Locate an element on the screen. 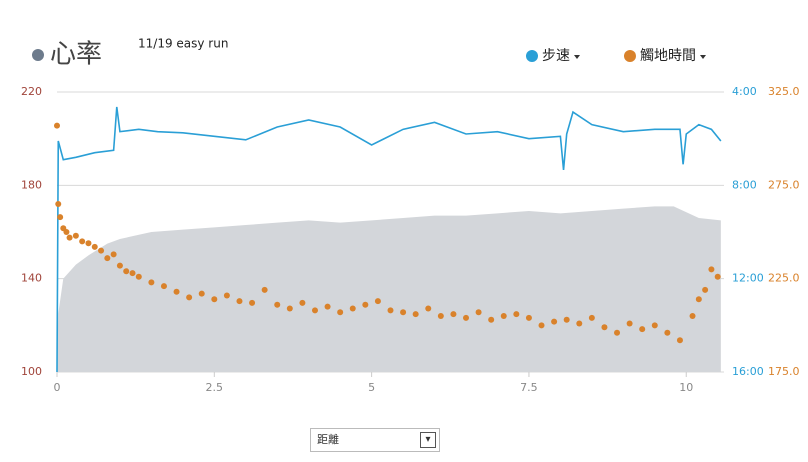 The image size is (808, 462). title-dot is located at coordinates (38, 55).